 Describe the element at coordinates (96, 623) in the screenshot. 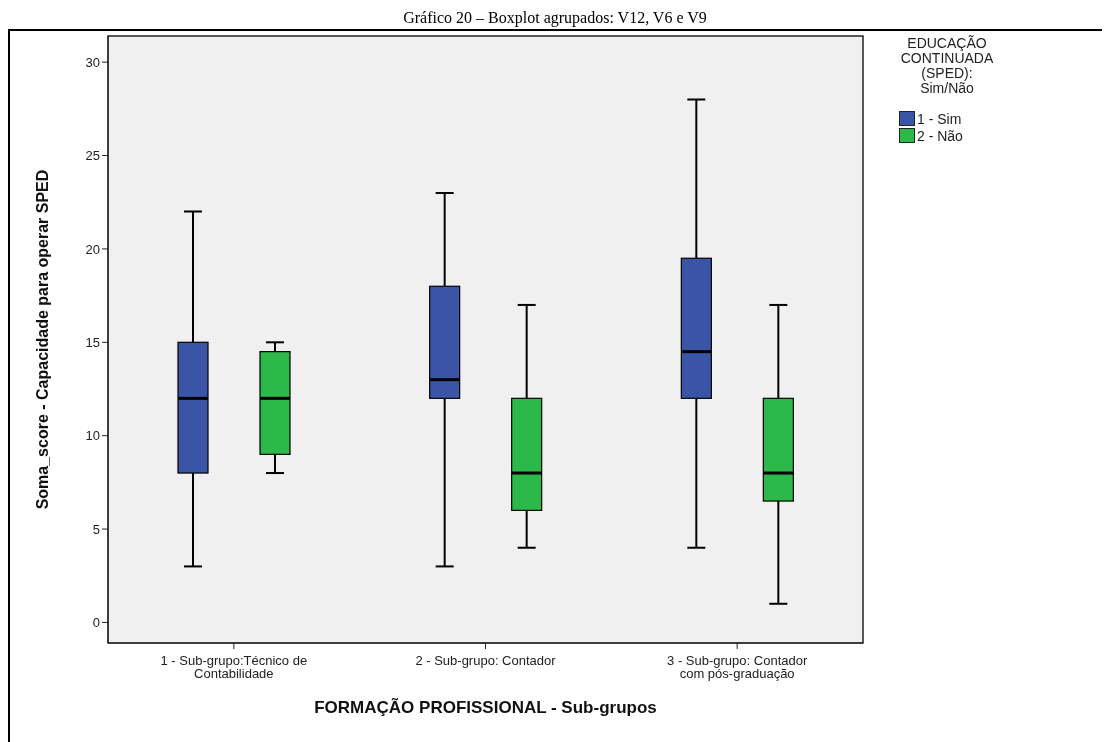

I see `y-tick-label: 0` at that location.